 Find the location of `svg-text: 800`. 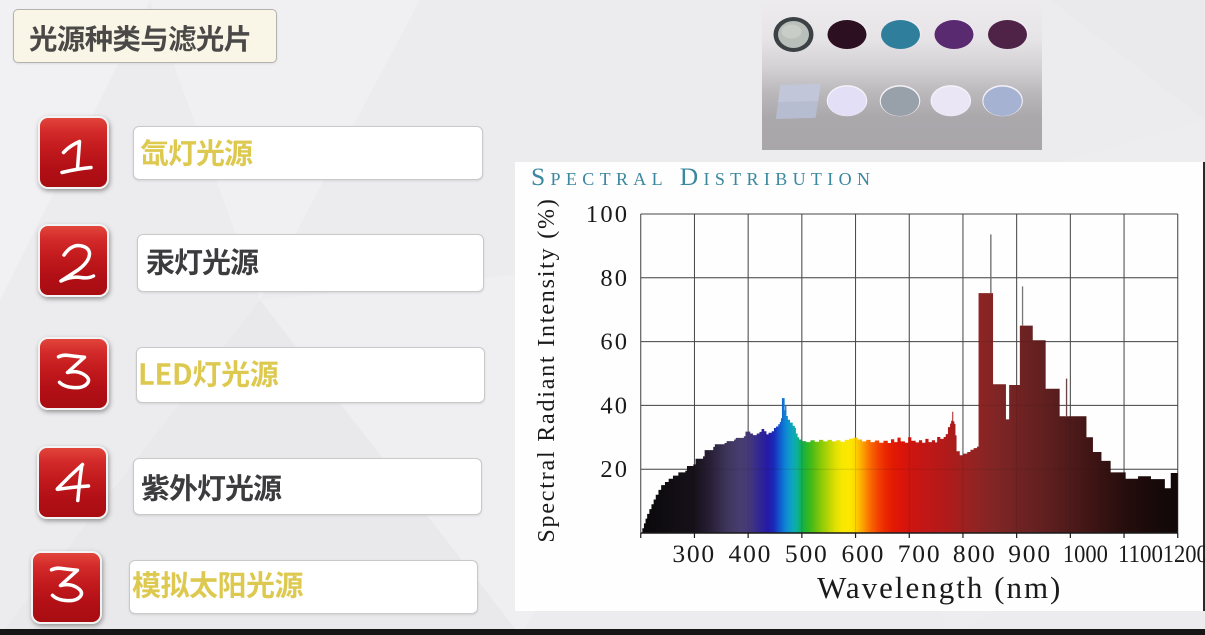

svg-text: 800 is located at coordinates (974, 553).